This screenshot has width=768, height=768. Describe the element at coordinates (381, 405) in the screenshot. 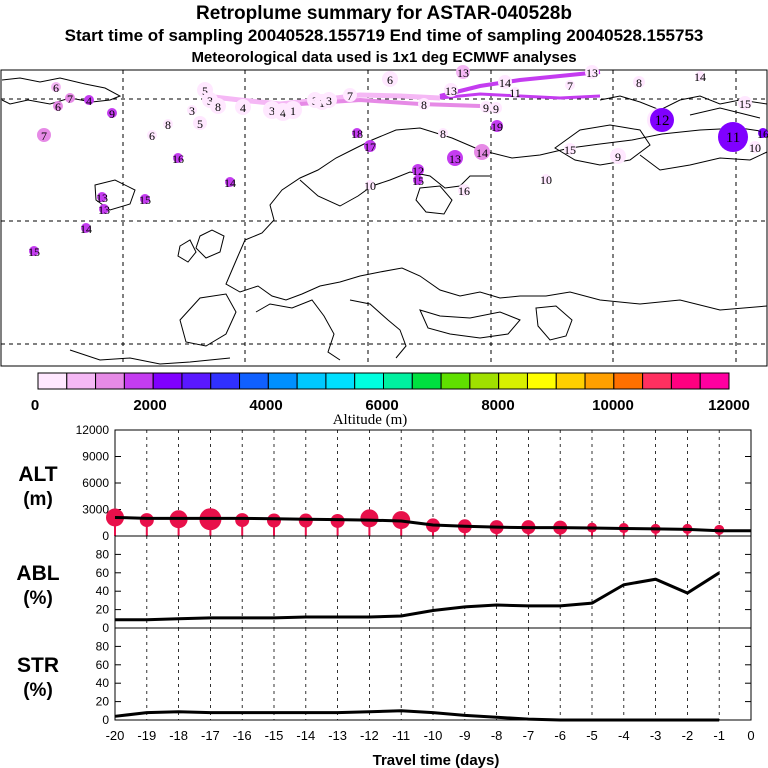

I see `colorbar-tick-label: 6000` at that location.